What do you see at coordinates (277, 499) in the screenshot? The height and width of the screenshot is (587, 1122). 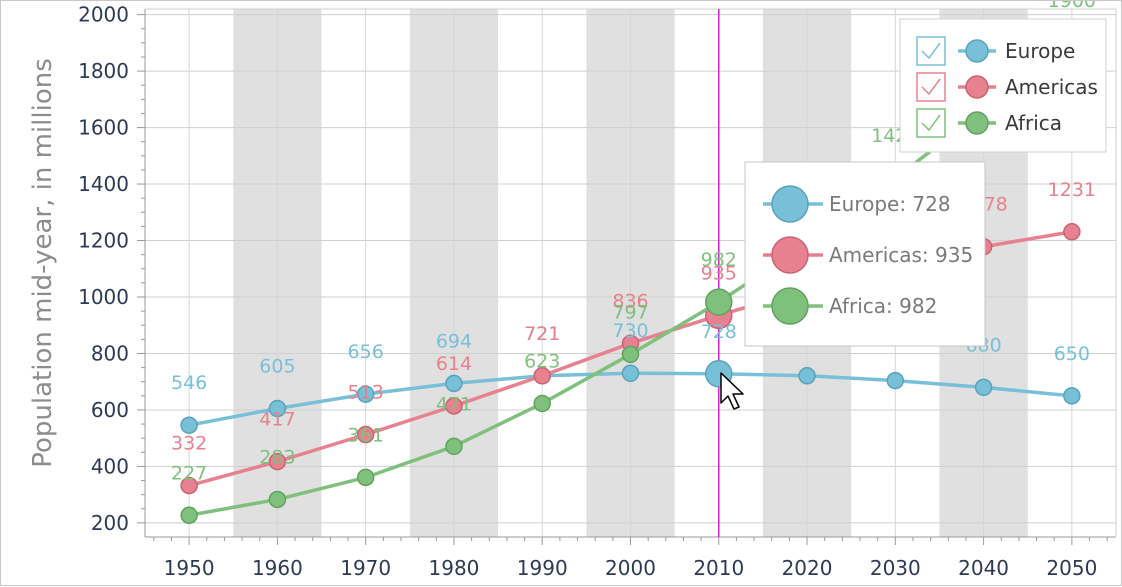 I see `point-africa-1960` at bounding box center [277, 499].